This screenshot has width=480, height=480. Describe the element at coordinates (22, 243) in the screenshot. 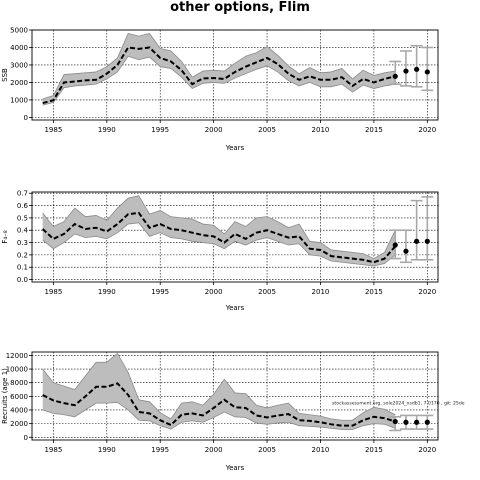

I see `y-tick-label: 0.3` at that location.